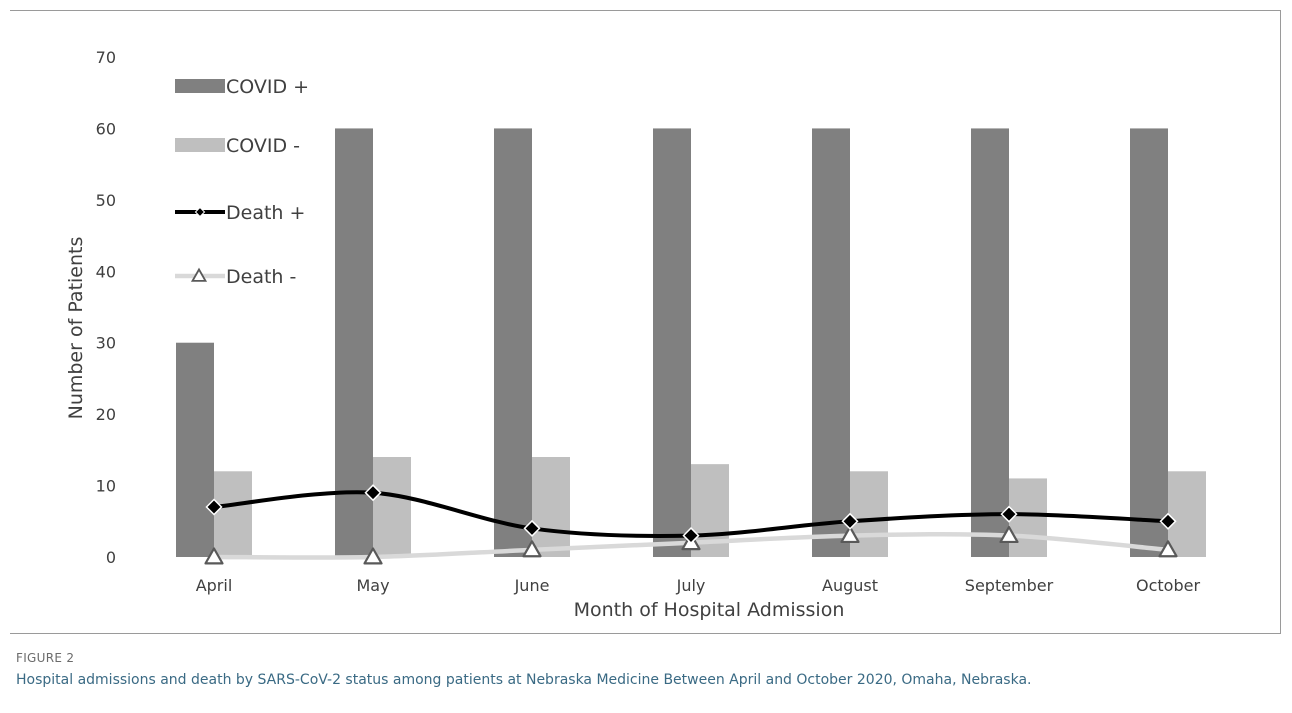  What do you see at coordinates (532, 528) in the screenshot?
I see `marker-death-pos-june` at bounding box center [532, 528].